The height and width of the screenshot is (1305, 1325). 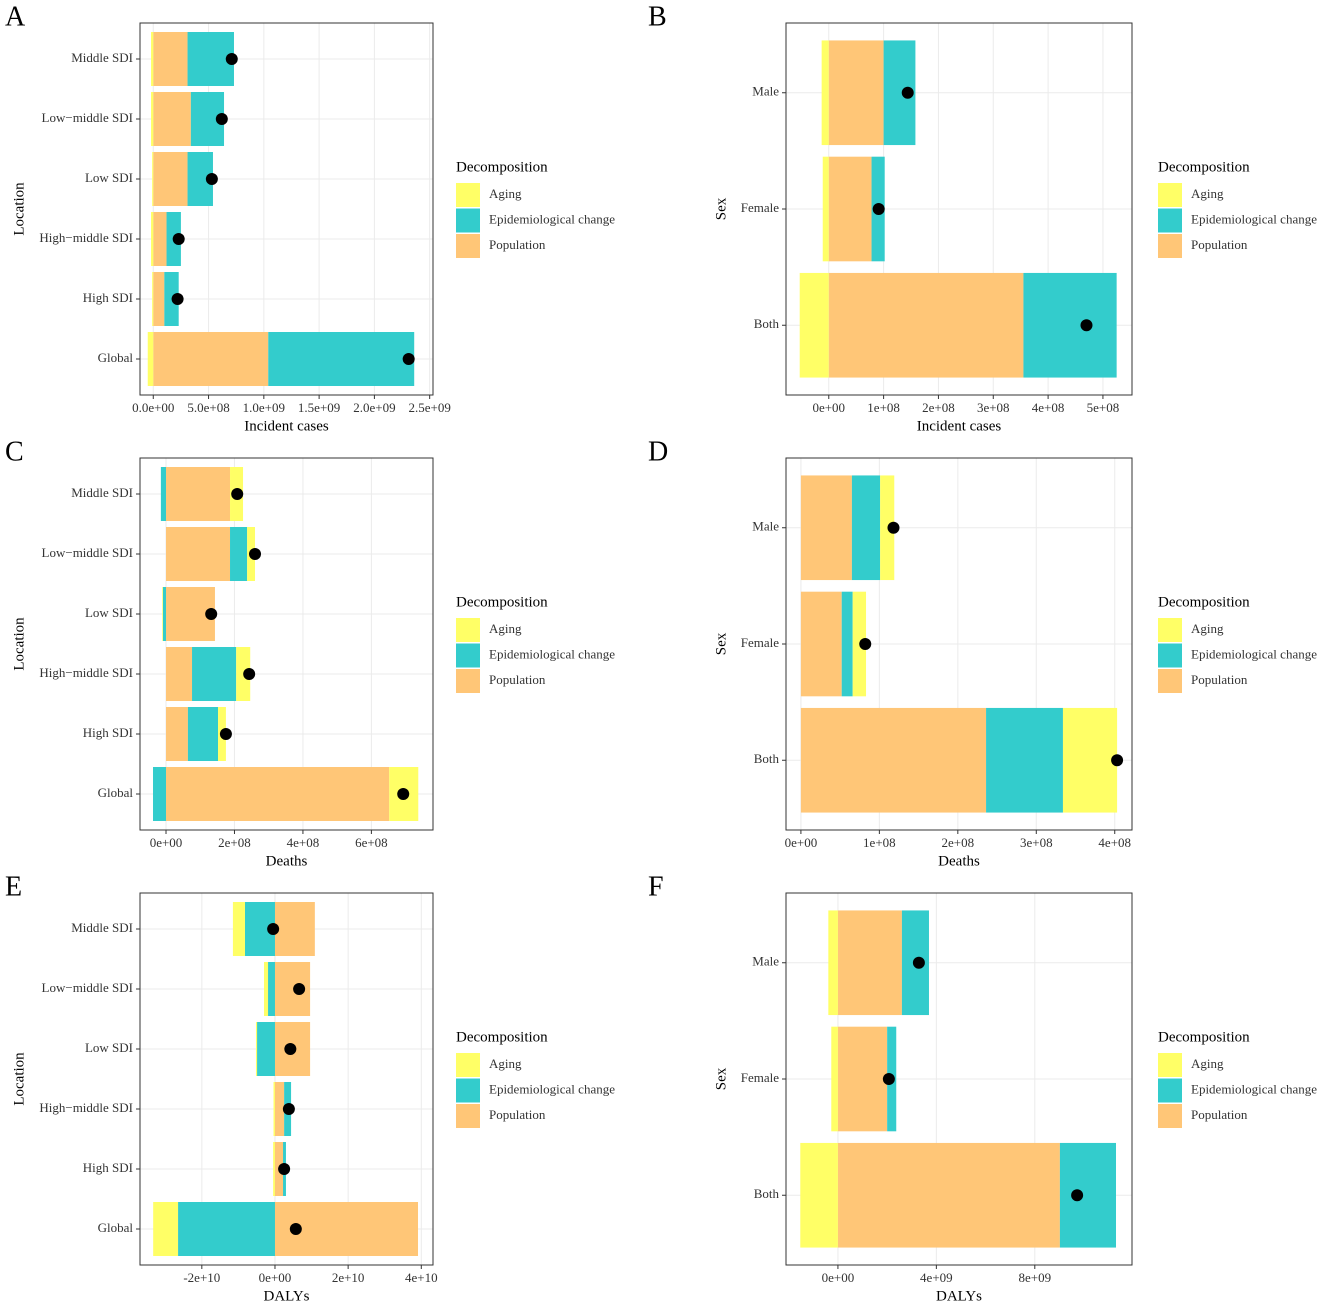 I want to click on y-tick-label: Both, so click(x=767, y=1193).